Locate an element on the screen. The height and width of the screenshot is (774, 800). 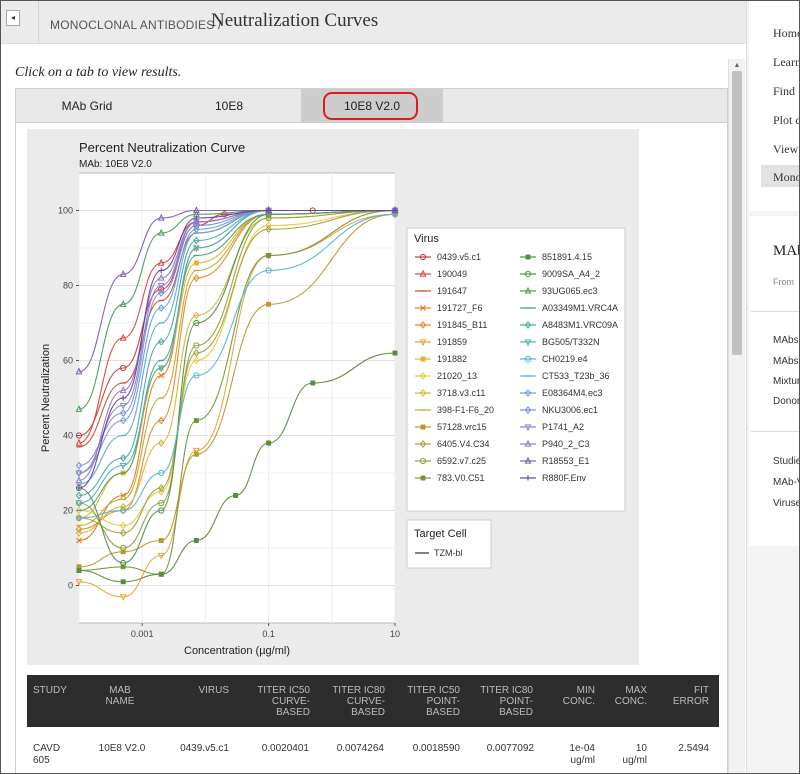
sidebar-divider is located at coordinates (775, 431).